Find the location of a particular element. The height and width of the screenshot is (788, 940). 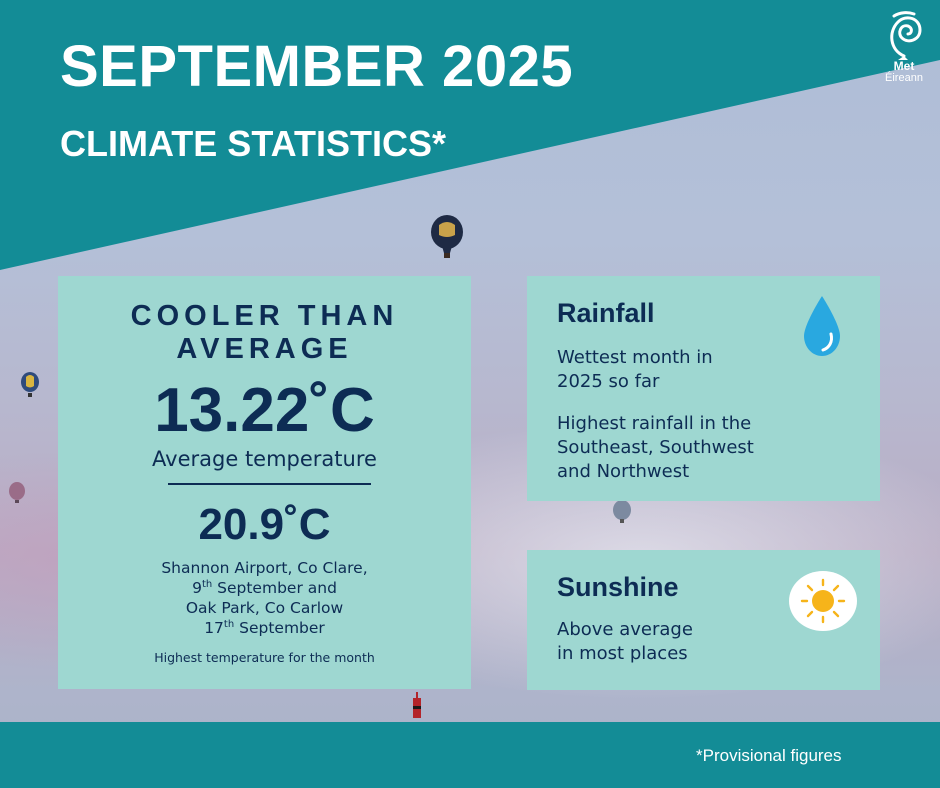

page-title: SEPTEMBER 2025 is located at coordinates (317, 66).